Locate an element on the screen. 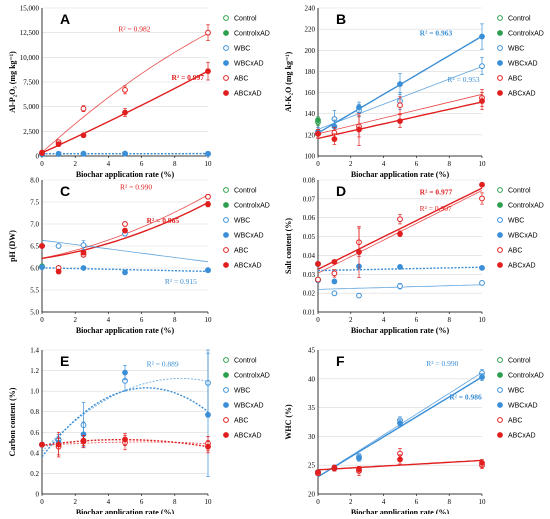  y-tick-label: 1.4 is located at coordinates (34, 351).